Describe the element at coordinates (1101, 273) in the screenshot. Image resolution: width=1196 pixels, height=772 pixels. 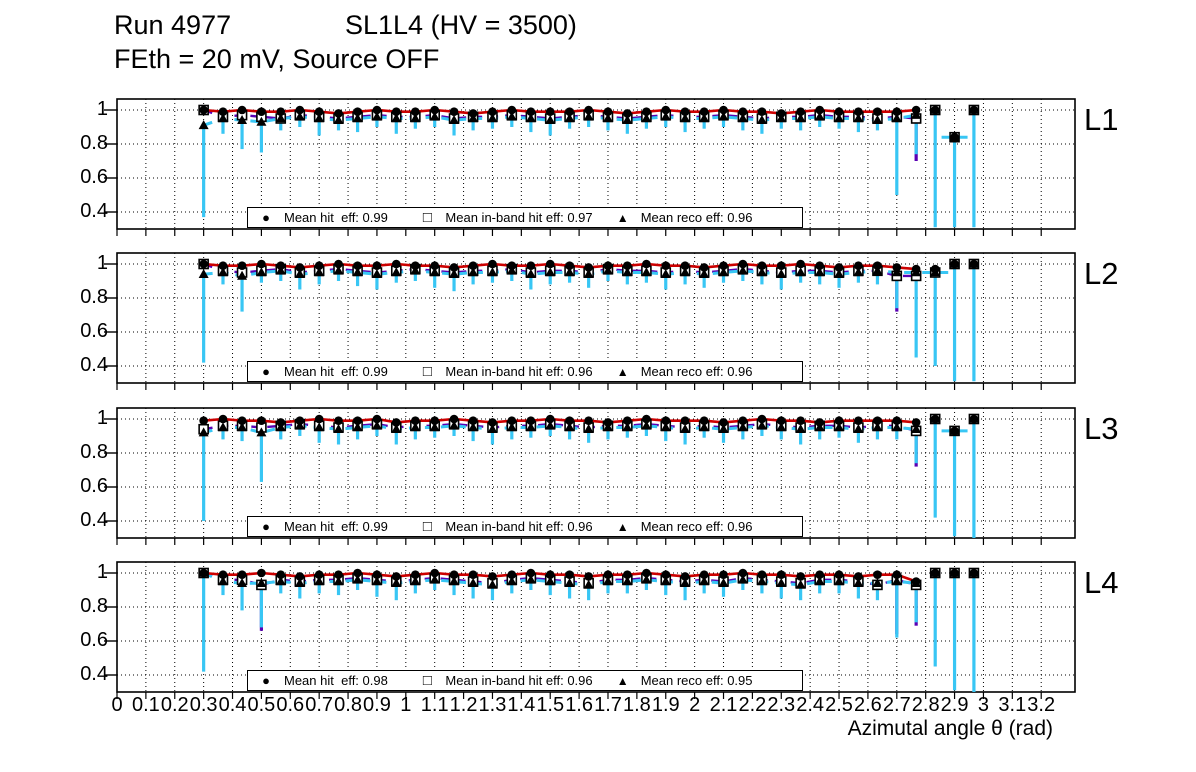
I see `panel-label: L2` at that location.